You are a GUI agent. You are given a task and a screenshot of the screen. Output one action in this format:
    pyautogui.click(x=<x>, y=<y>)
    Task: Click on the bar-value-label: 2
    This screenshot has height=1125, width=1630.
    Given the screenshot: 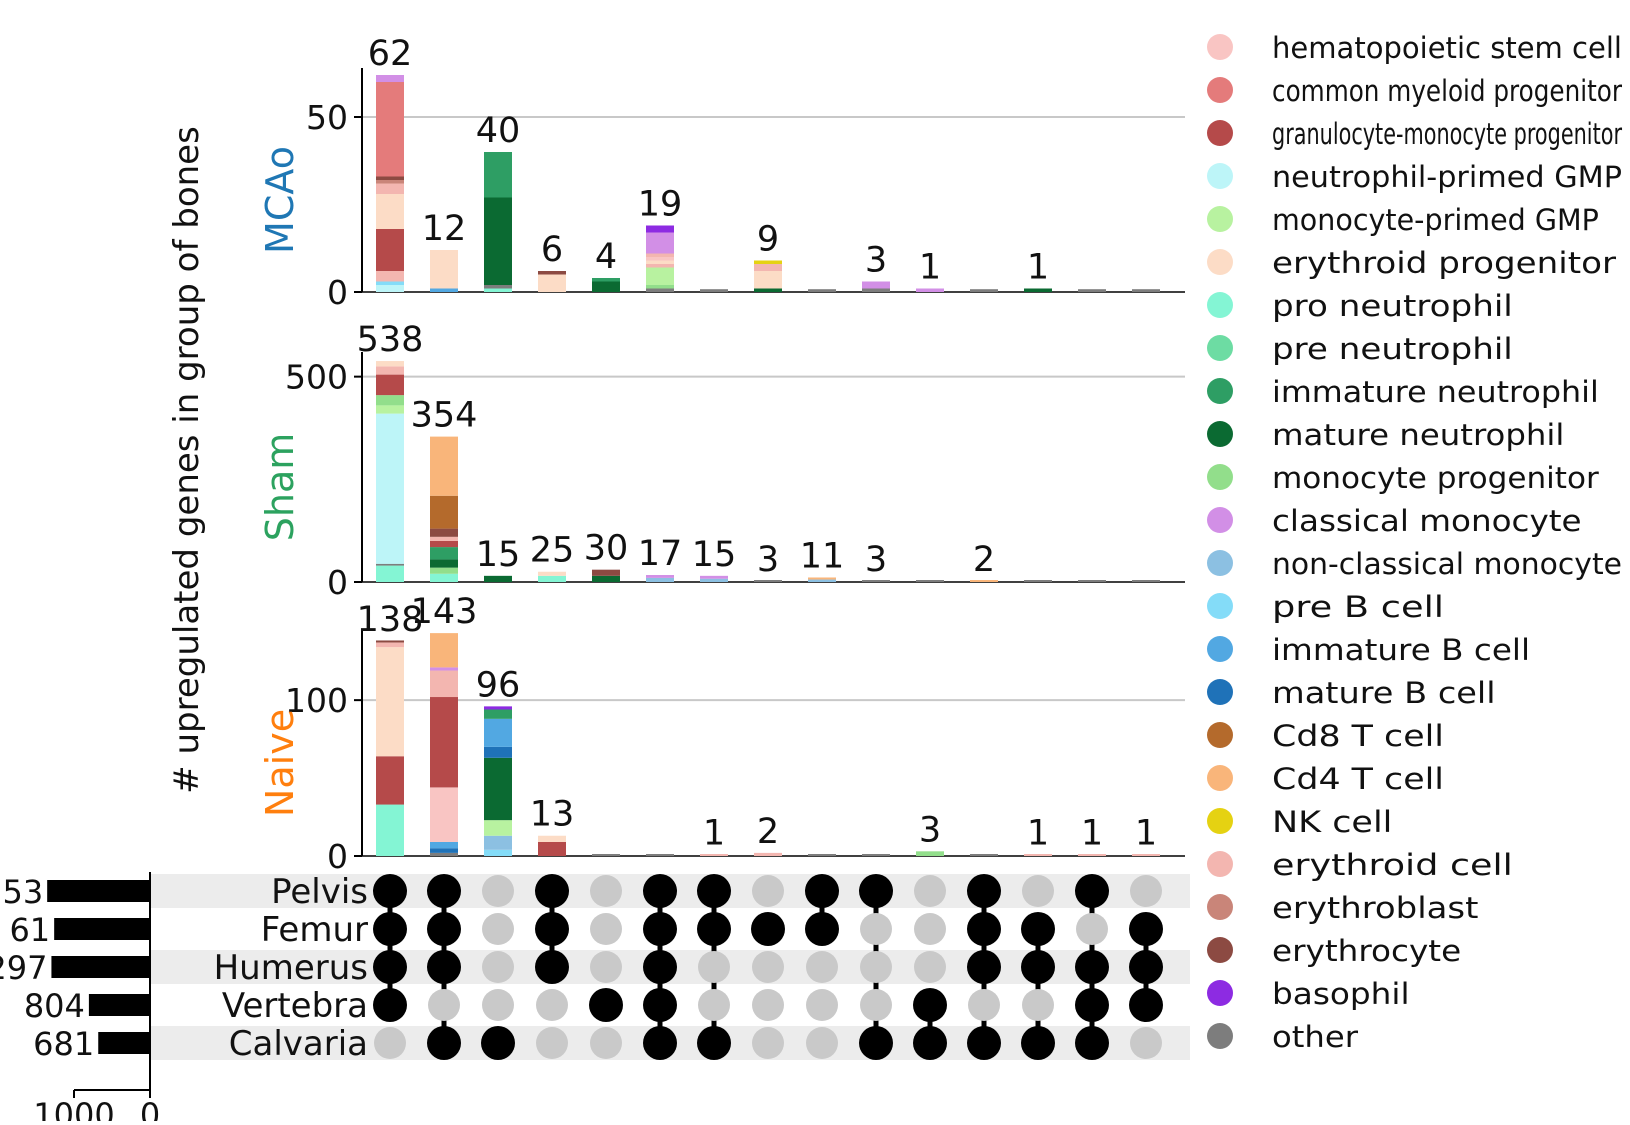 What is the action you would take?
    pyautogui.click(x=768, y=832)
    